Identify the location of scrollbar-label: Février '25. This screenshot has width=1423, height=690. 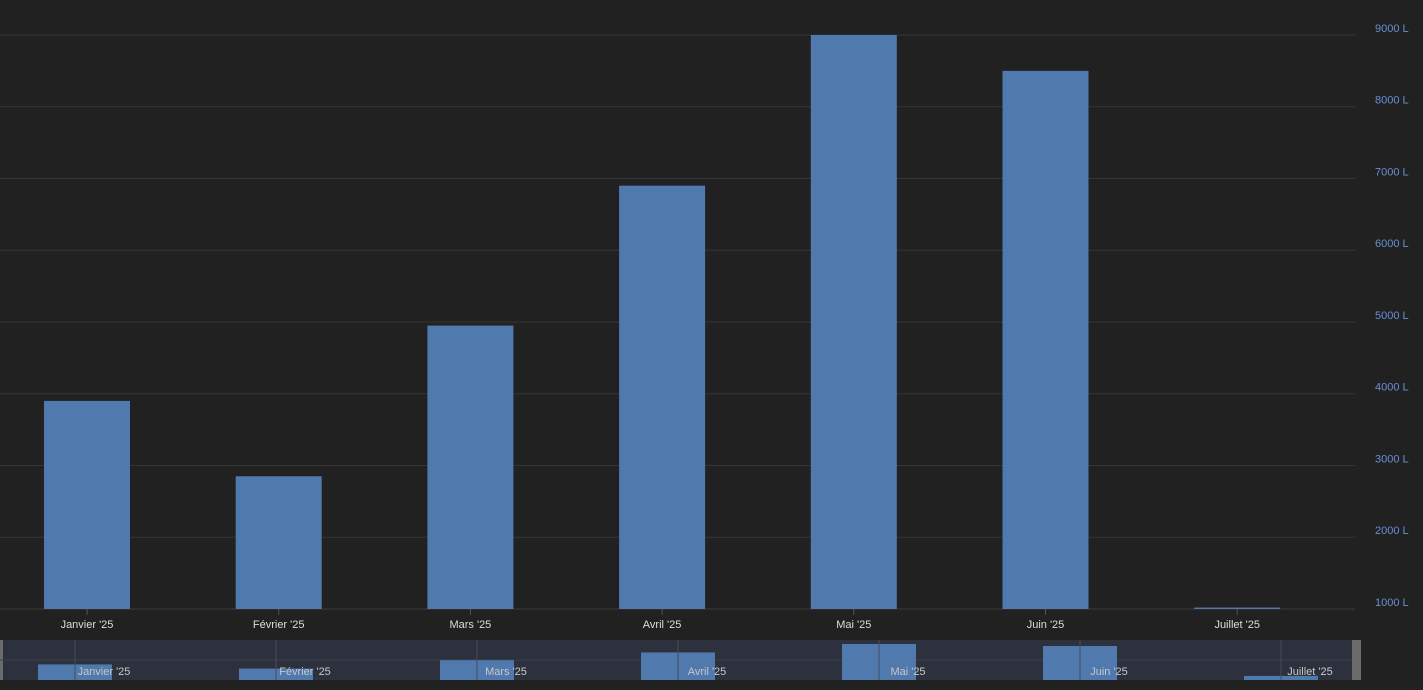
(305, 672).